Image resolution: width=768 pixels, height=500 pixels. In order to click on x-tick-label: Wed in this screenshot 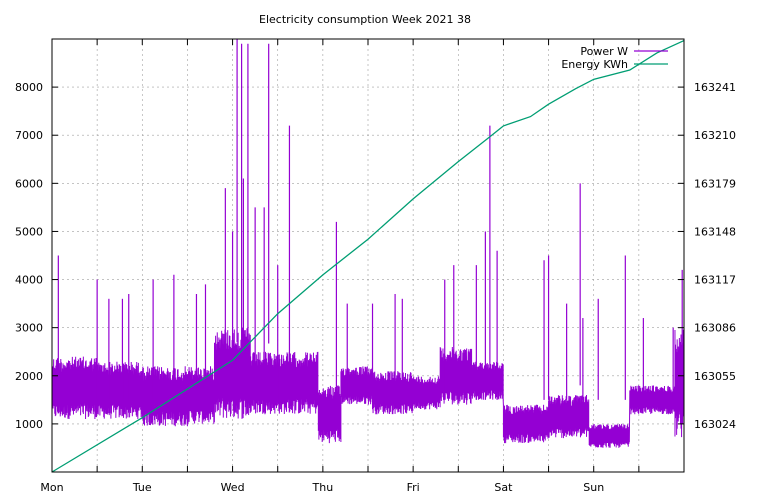, I will do `click(233, 487)`.